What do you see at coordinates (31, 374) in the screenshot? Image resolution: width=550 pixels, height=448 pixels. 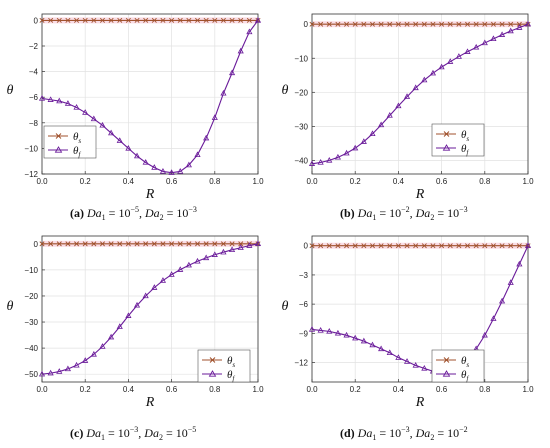 I see `y-tick-label: −50` at bounding box center [31, 374].